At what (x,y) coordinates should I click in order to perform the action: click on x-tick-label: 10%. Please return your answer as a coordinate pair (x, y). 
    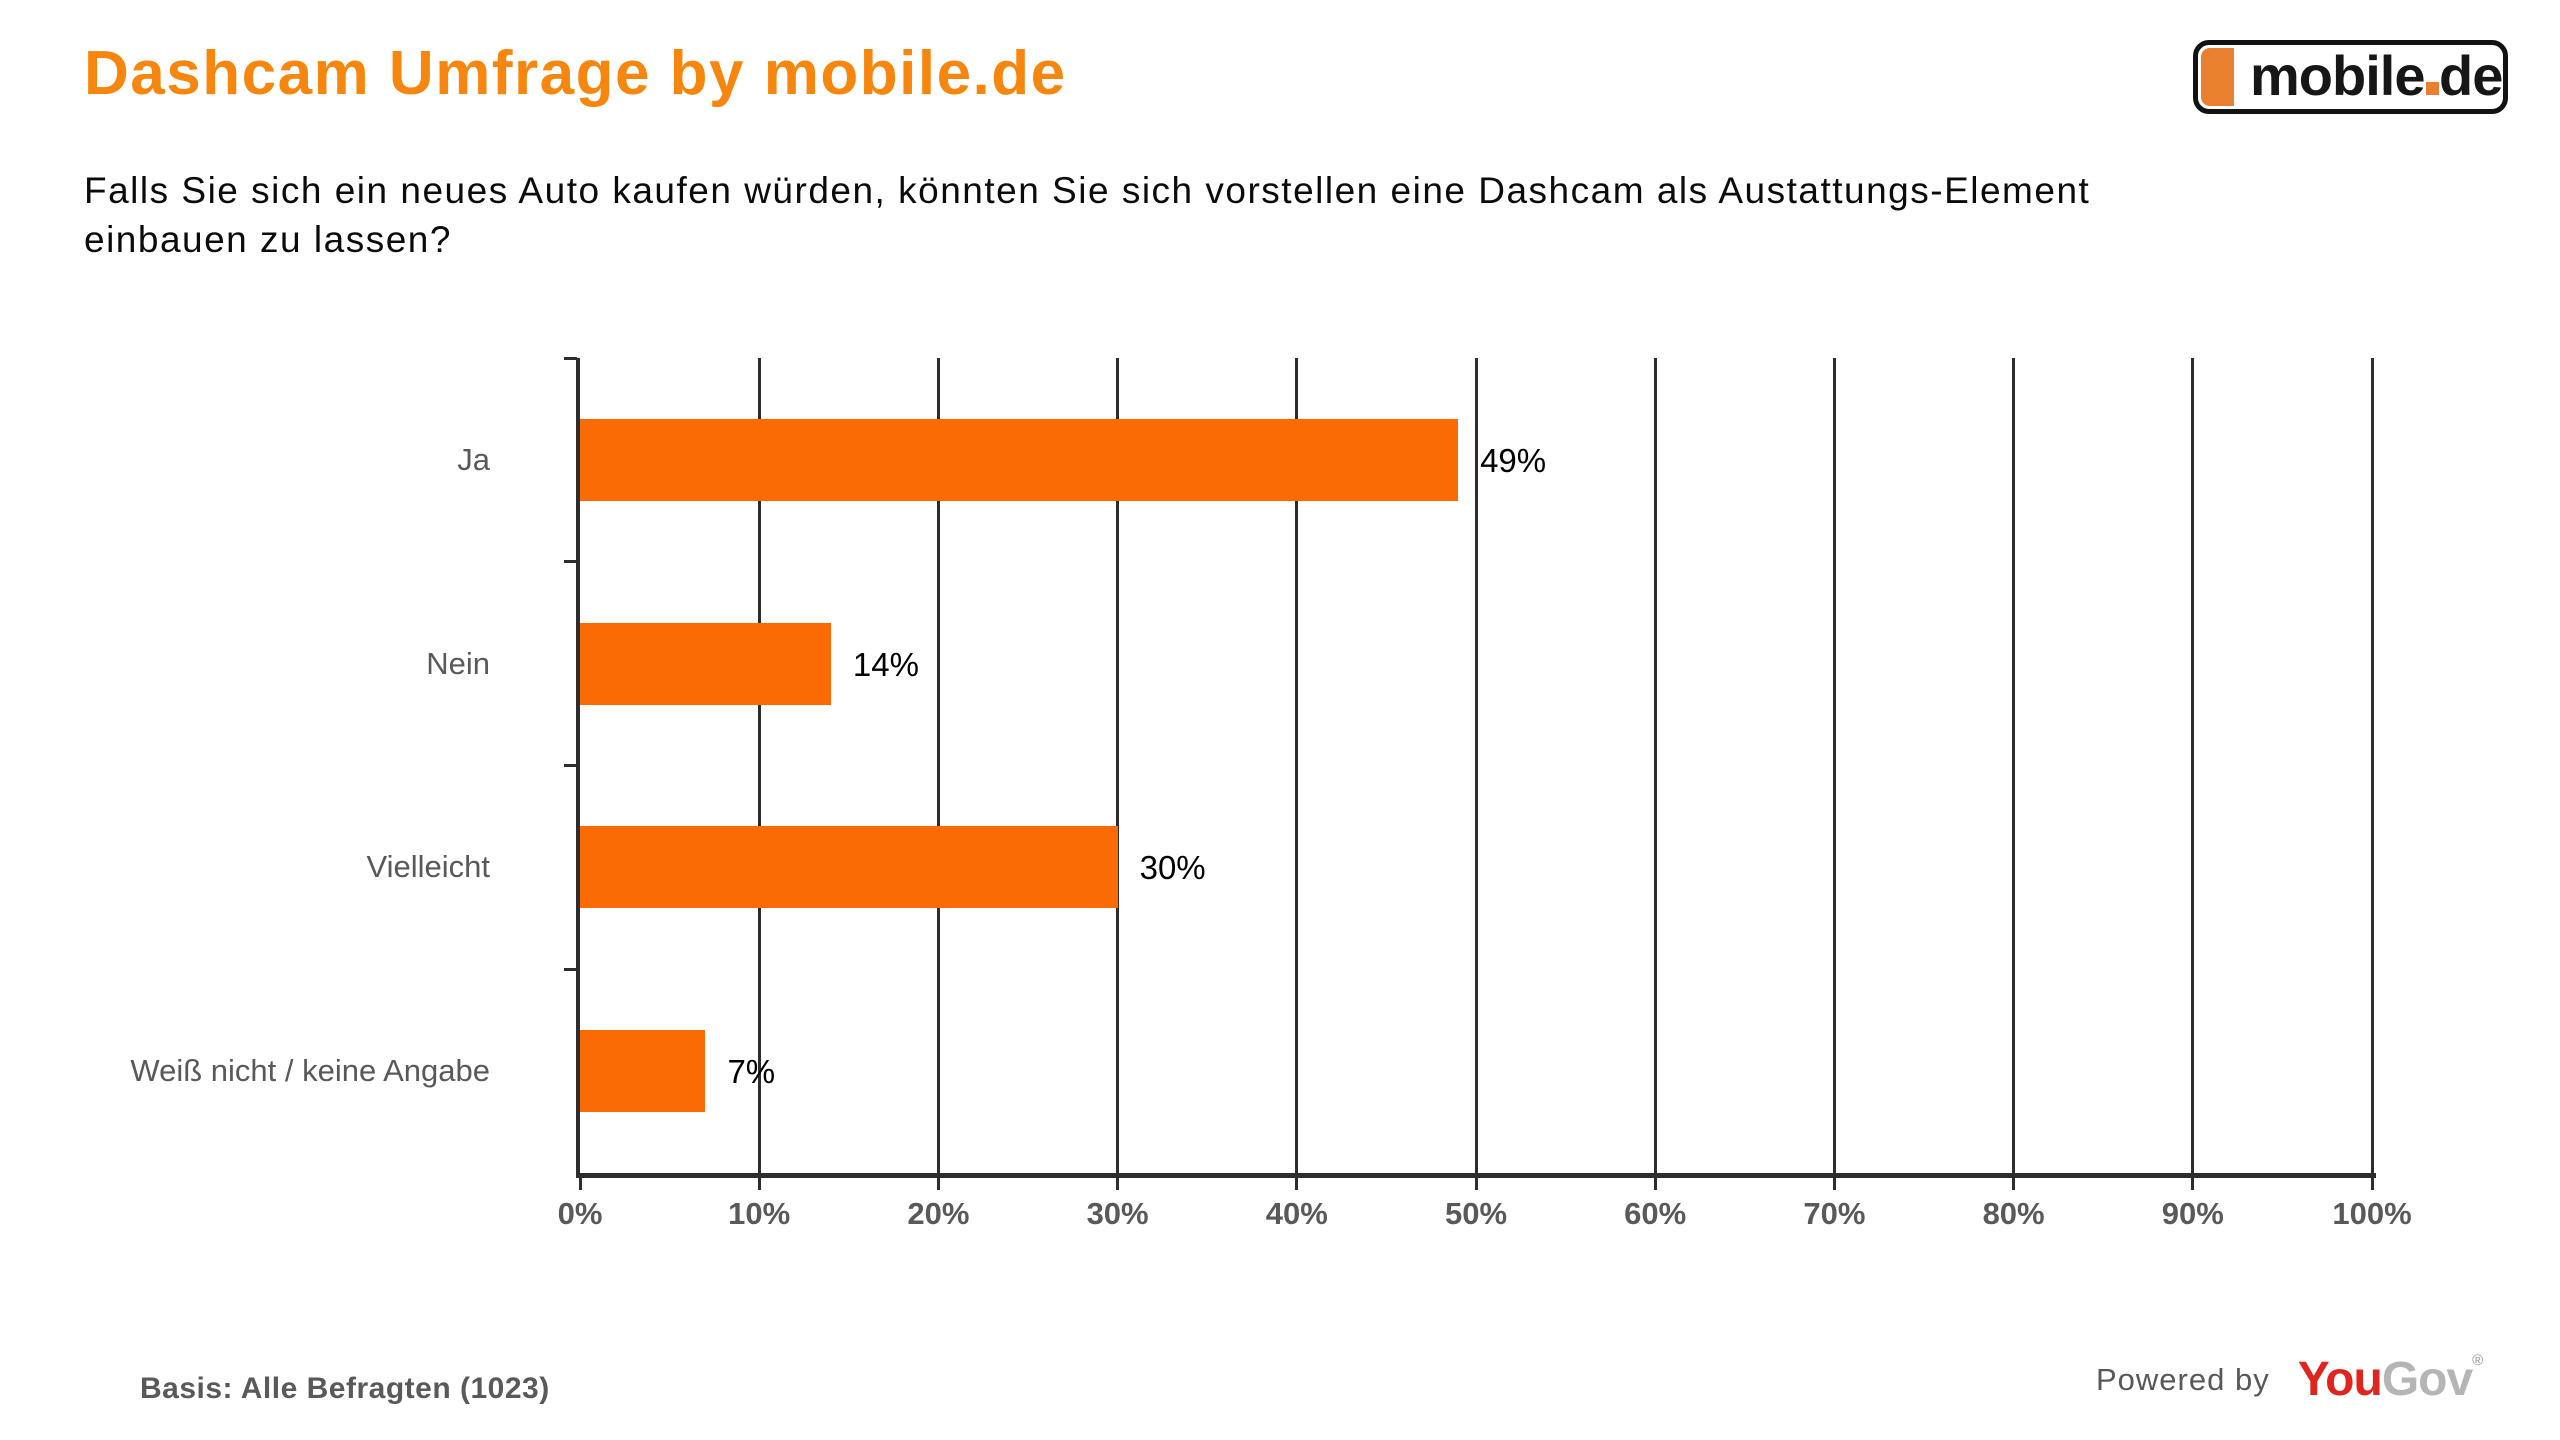
    Looking at the image, I should click on (759, 1213).